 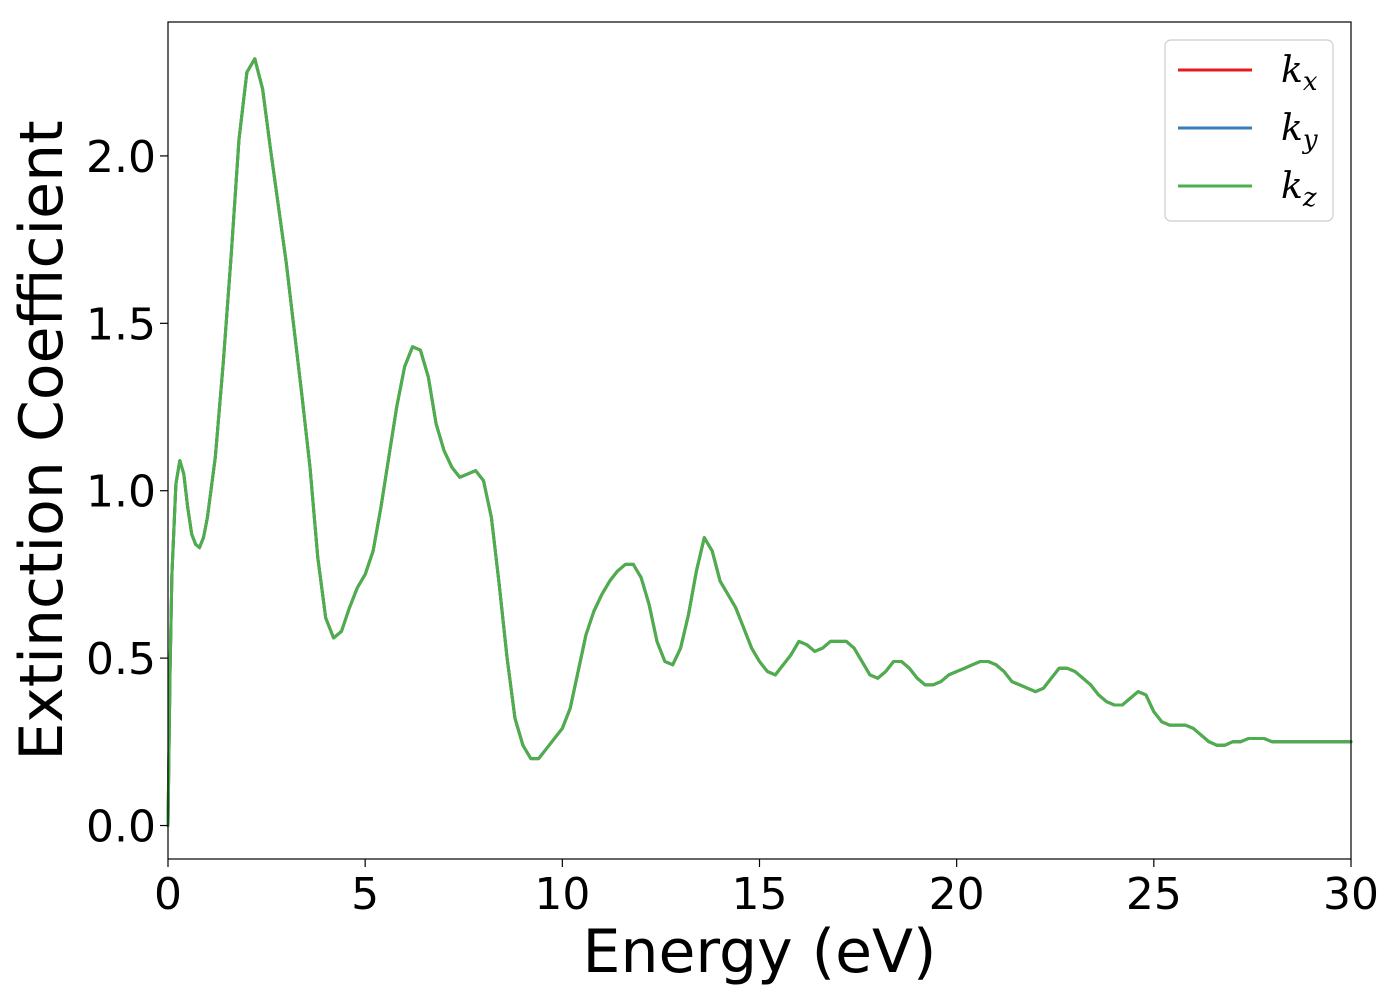 I want to click on y-tick-label: 2.0, so click(x=121, y=157).